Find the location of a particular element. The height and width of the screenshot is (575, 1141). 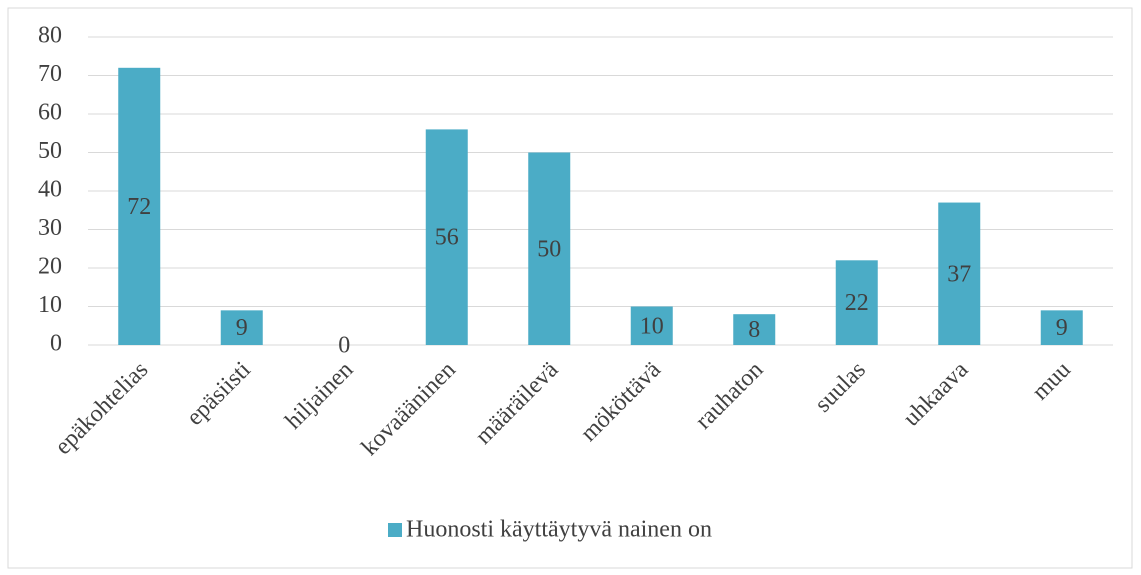

legend-label: Huonosti käyttäytyvä nainen on is located at coordinates (559, 530).